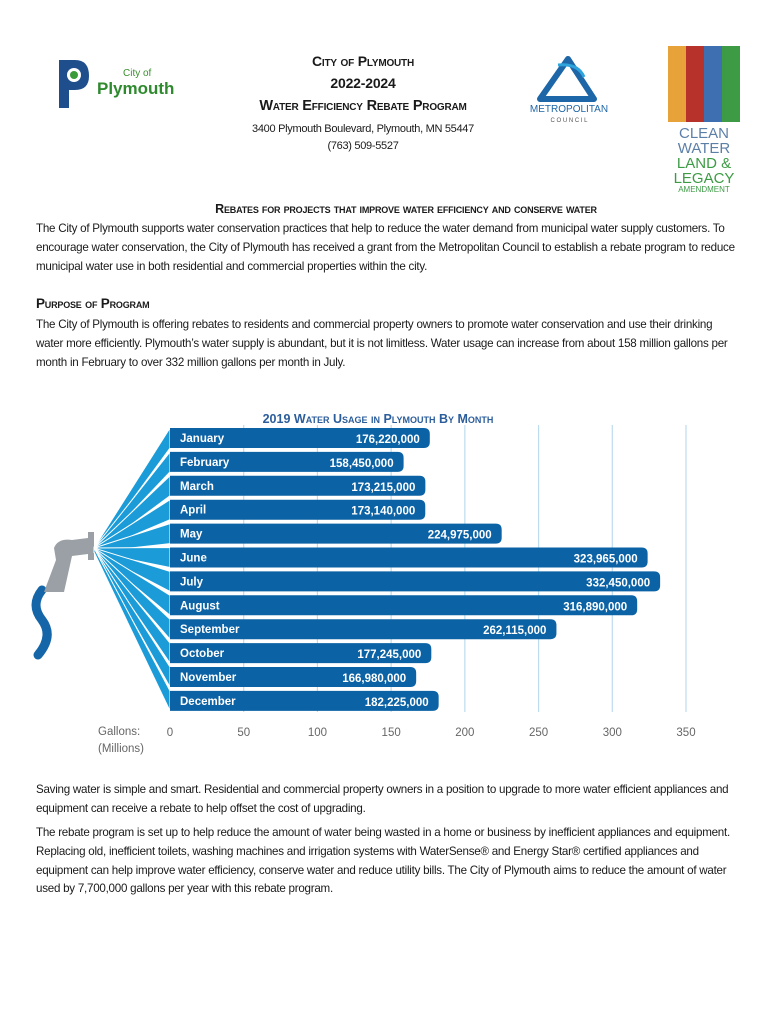 The width and height of the screenshot is (770, 1024). Describe the element at coordinates (612, 733) in the screenshot. I see `x-tick-label: 300` at that location.